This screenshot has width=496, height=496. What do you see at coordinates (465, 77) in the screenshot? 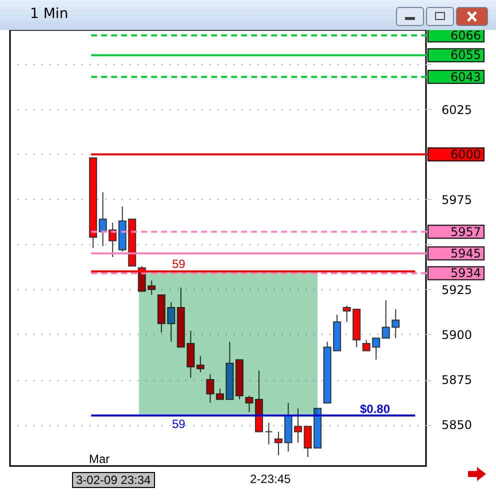
I see `ref-line-label: 6043` at bounding box center [465, 77].